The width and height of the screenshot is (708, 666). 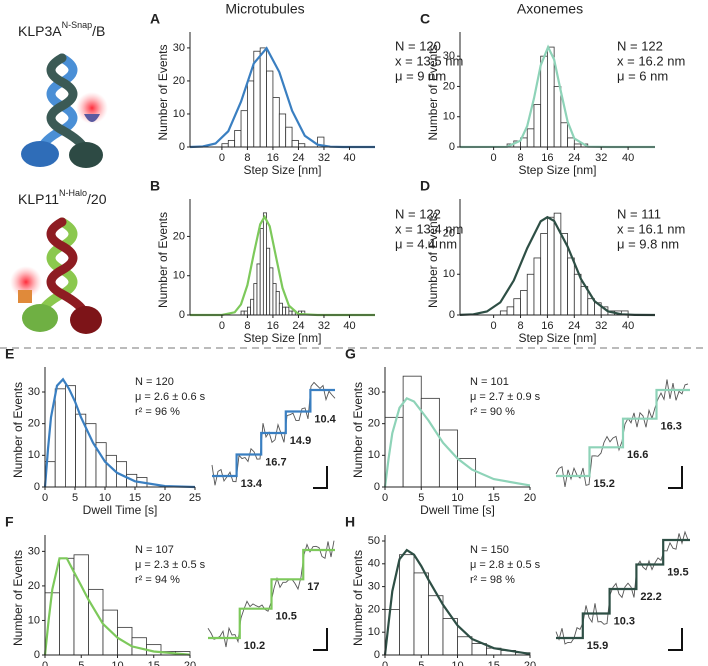 What do you see at coordinates (651, 228) in the screenshot?
I see `stat-line: x = 16.1 nm` at bounding box center [651, 228].